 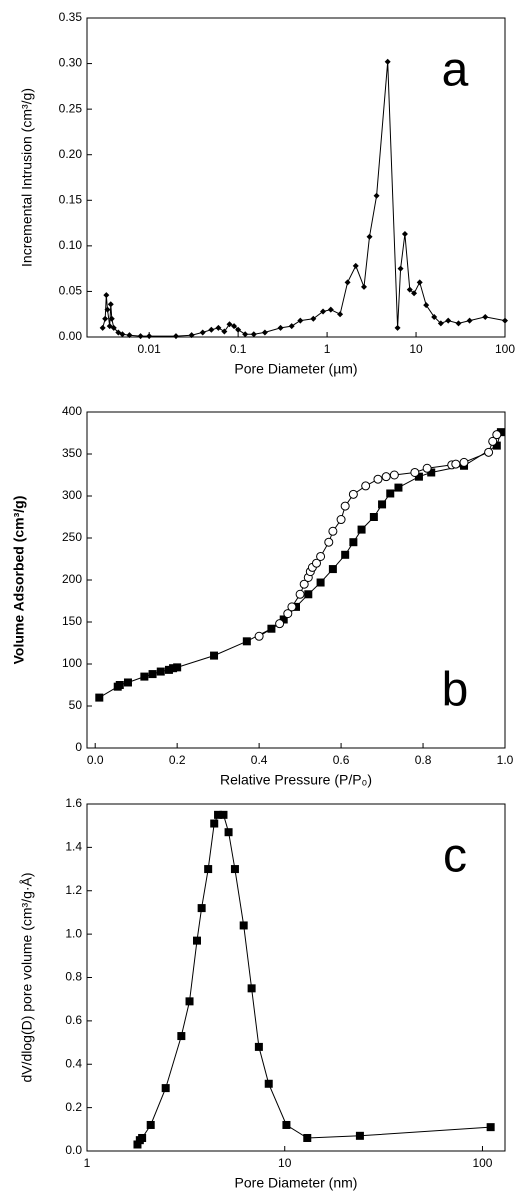 What do you see at coordinates (341, 760) in the screenshot?
I see `x-tick-label: 0.6` at bounding box center [341, 760].